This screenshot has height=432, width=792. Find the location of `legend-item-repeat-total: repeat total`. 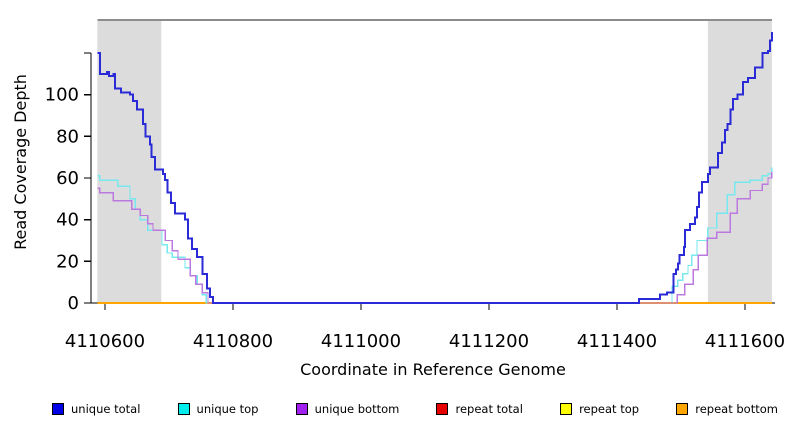

legend-item-repeat-total: repeat total is located at coordinates (479, 409).